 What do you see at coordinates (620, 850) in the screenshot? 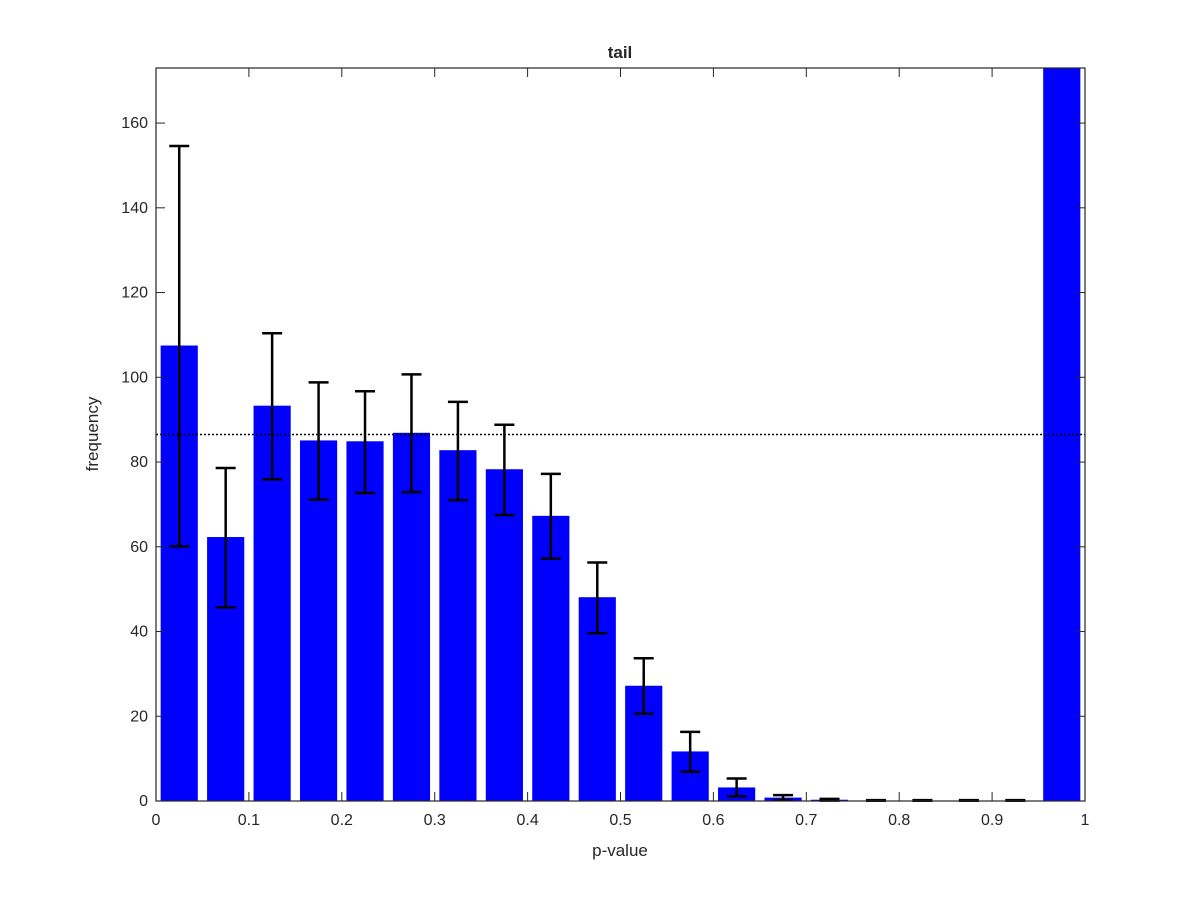
I see `x-axis-label: p-value` at bounding box center [620, 850].